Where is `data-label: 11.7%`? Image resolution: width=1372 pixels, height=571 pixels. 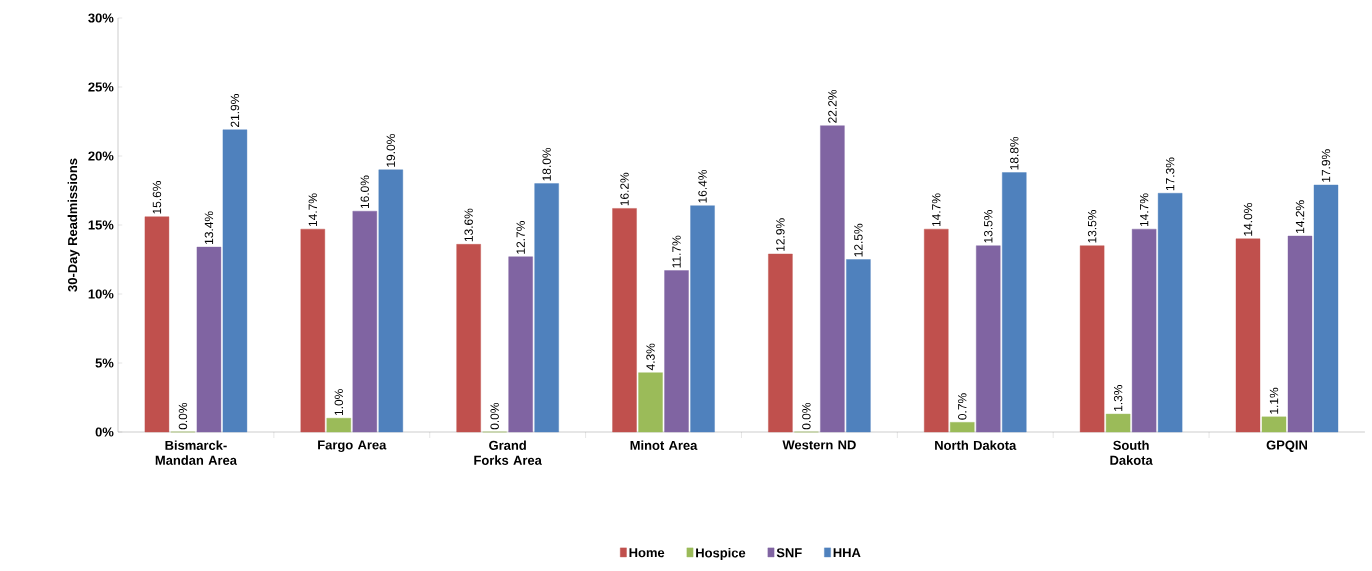
data-label: 11.7% is located at coordinates (676, 251).